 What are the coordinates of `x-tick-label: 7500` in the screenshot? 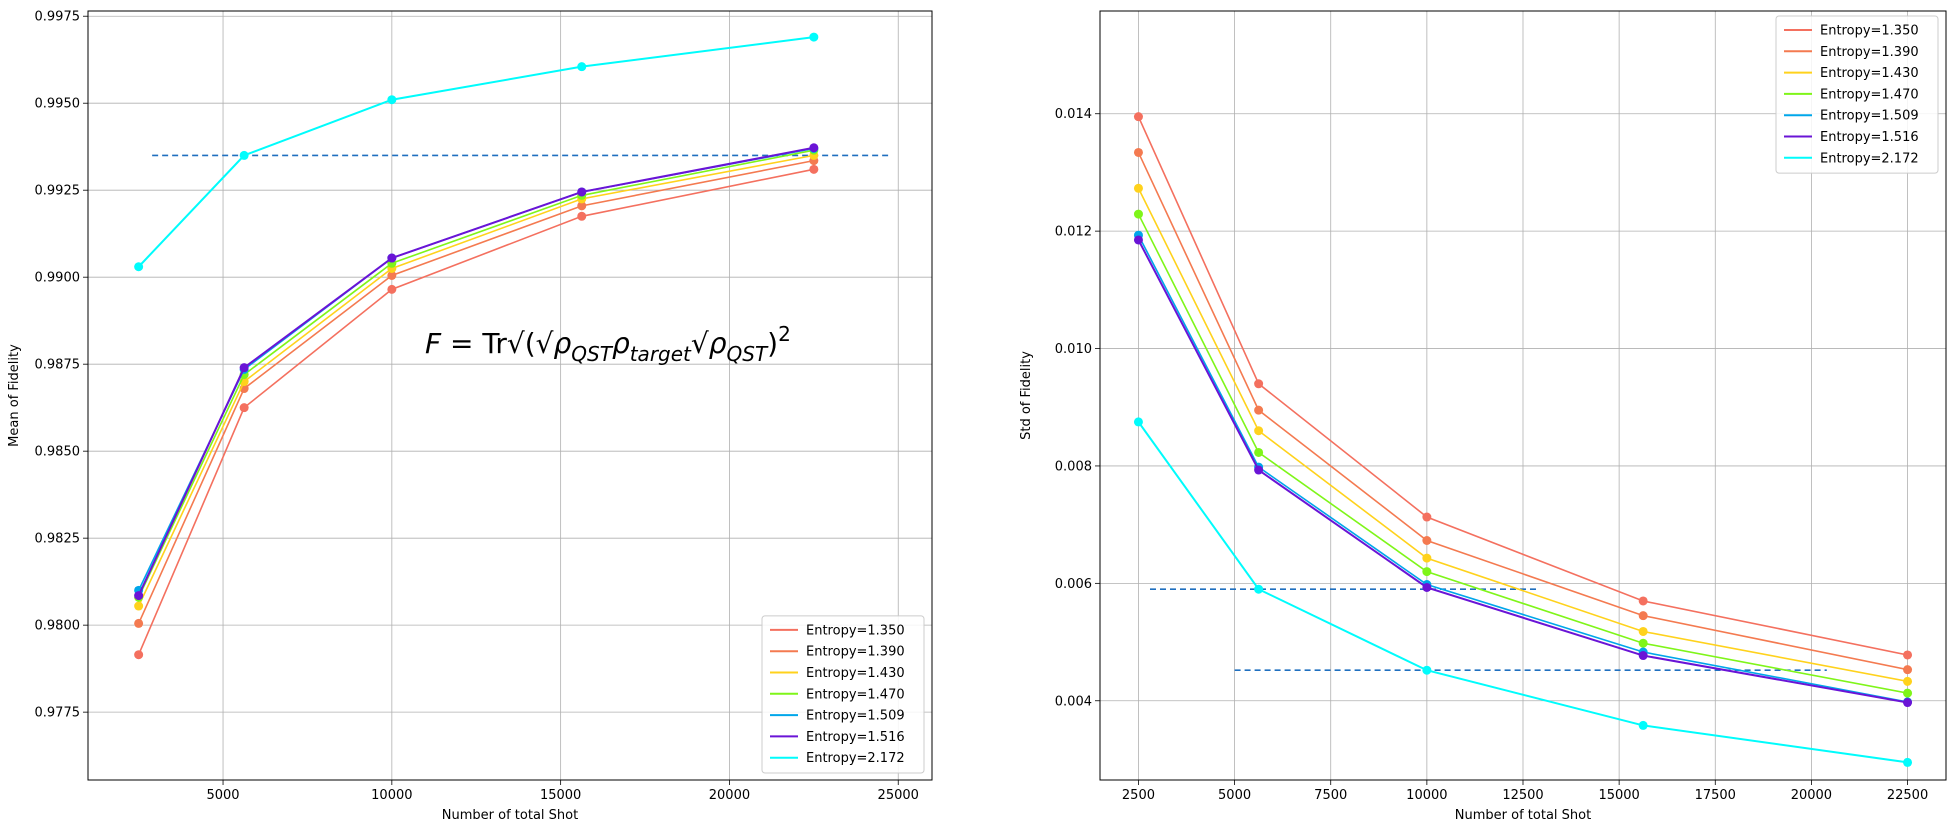 It's located at (1330, 795).